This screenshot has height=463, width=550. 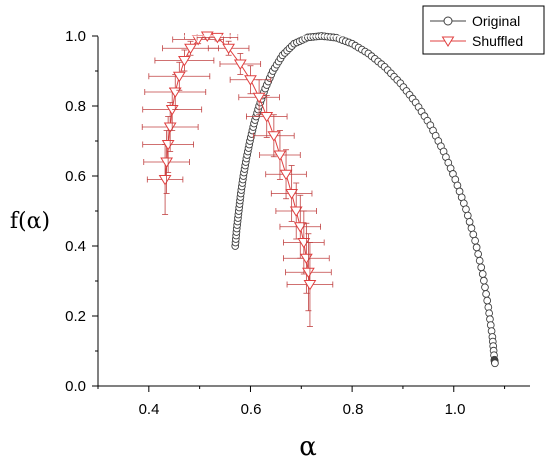 I want to click on x-tick-label: 0.4, so click(x=149, y=409).